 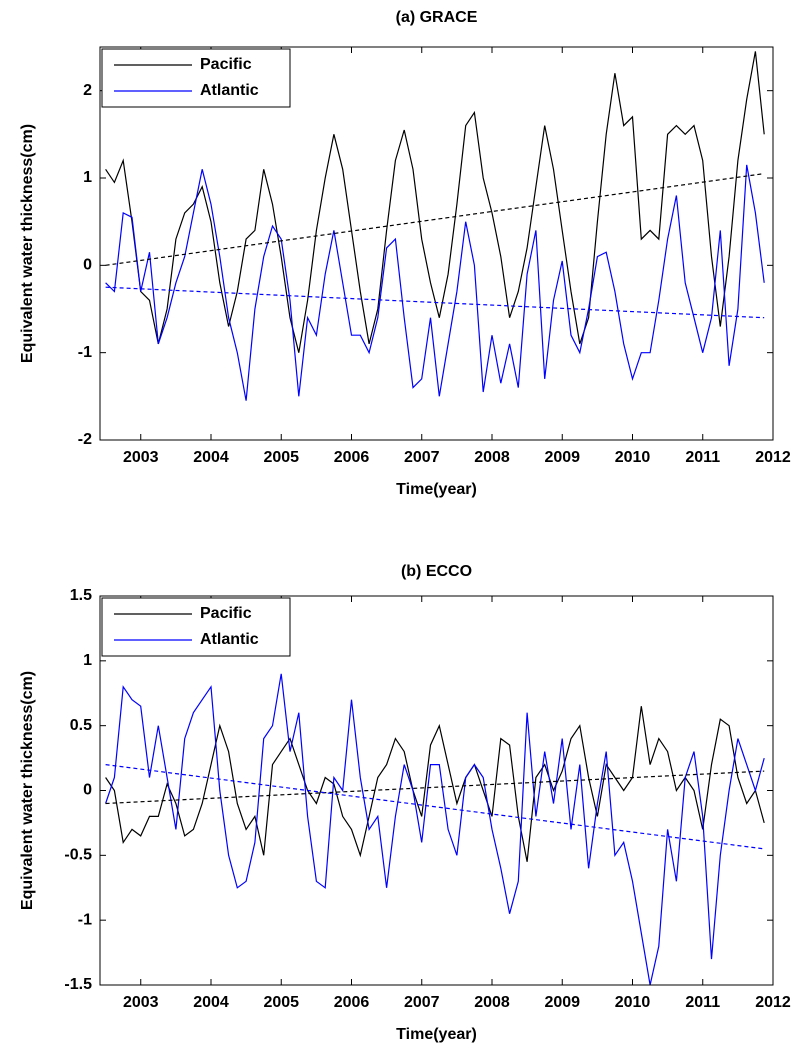 What do you see at coordinates (87, 90) in the screenshot?
I see `y-tick-label: 2` at bounding box center [87, 90].